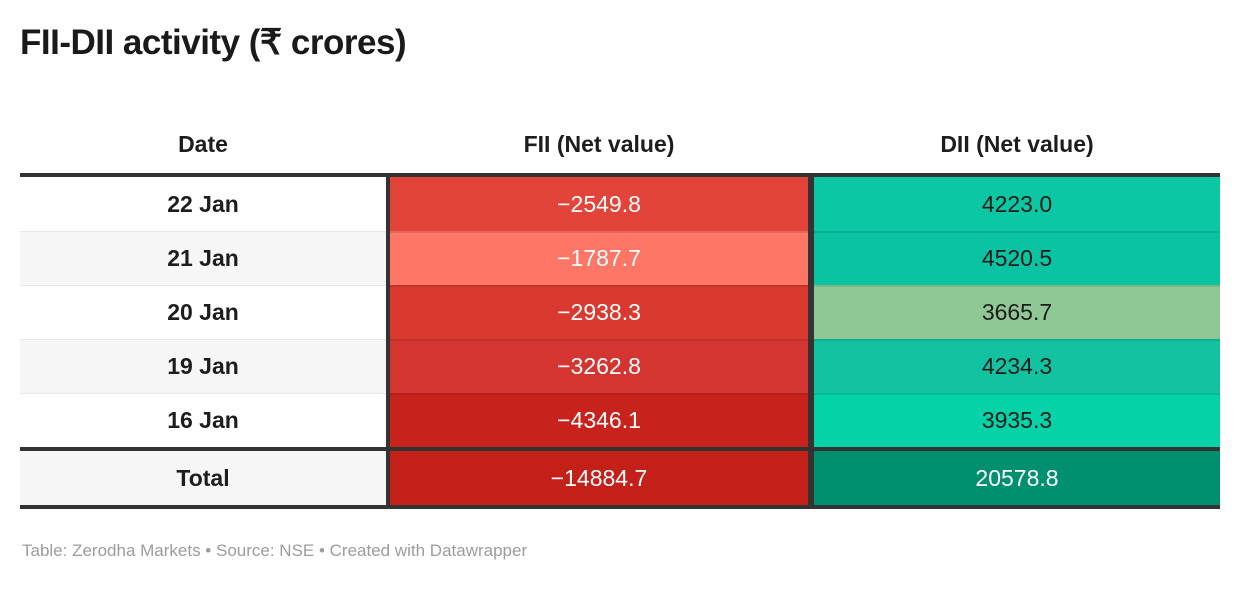 This screenshot has height=596, width=1240. I want to click on table-row: 19 Jan −3262.8 4234.3, so click(620, 366).